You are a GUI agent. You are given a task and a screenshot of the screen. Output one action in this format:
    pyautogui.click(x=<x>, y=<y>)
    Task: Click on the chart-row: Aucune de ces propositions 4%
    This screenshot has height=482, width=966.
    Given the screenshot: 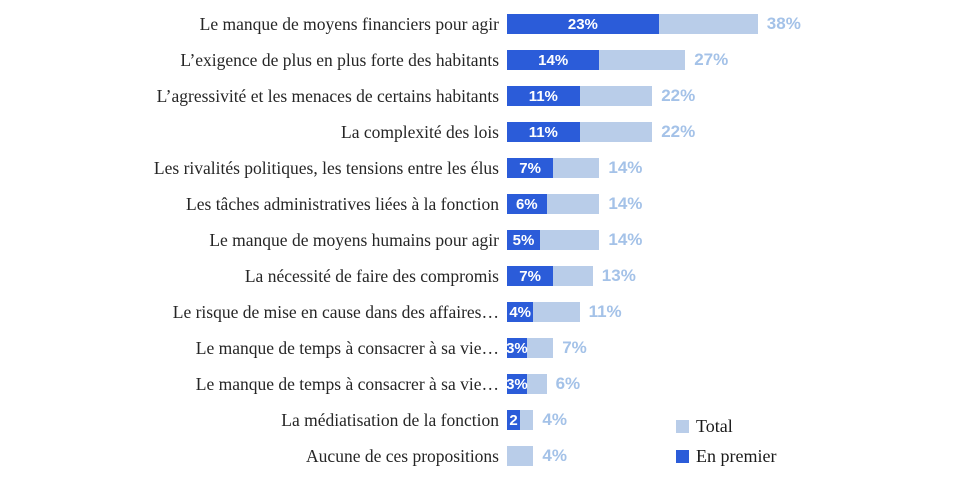 What is the action you would take?
    pyautogui.click(x=483, y=456)
    